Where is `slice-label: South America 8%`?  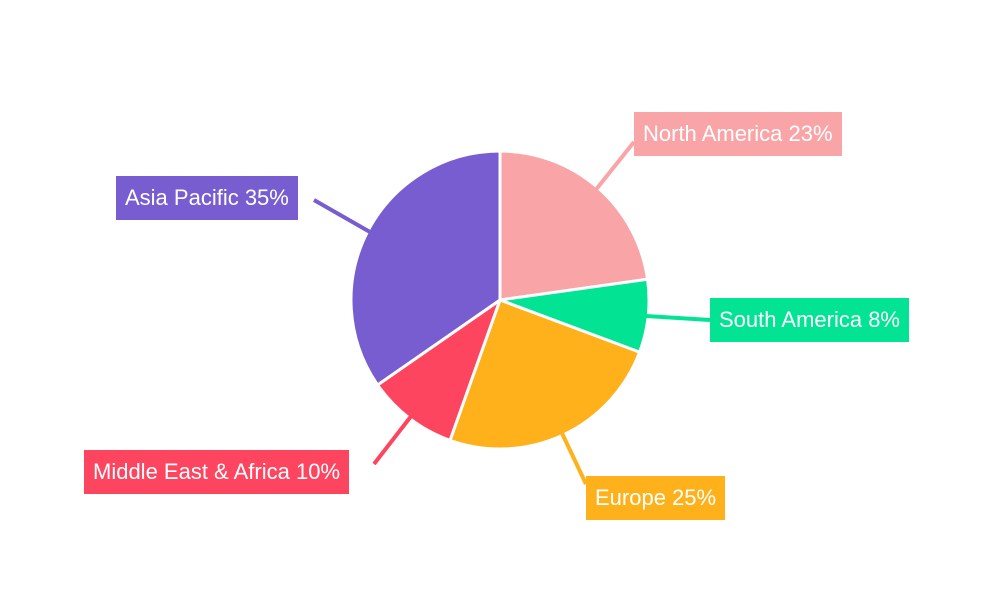
slice-label: South America 8% is located at coordinates (809, 320).